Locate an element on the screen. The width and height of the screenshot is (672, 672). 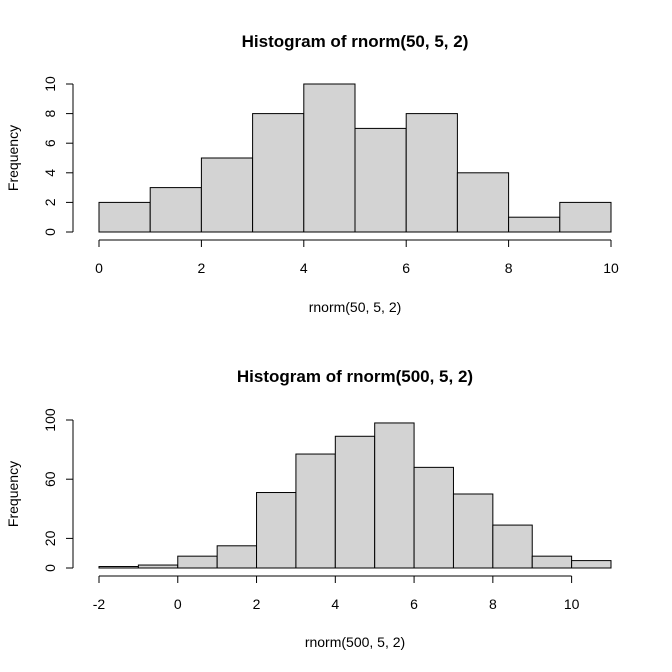
y-tick-label: 8 is located at coordinates (50, 113).